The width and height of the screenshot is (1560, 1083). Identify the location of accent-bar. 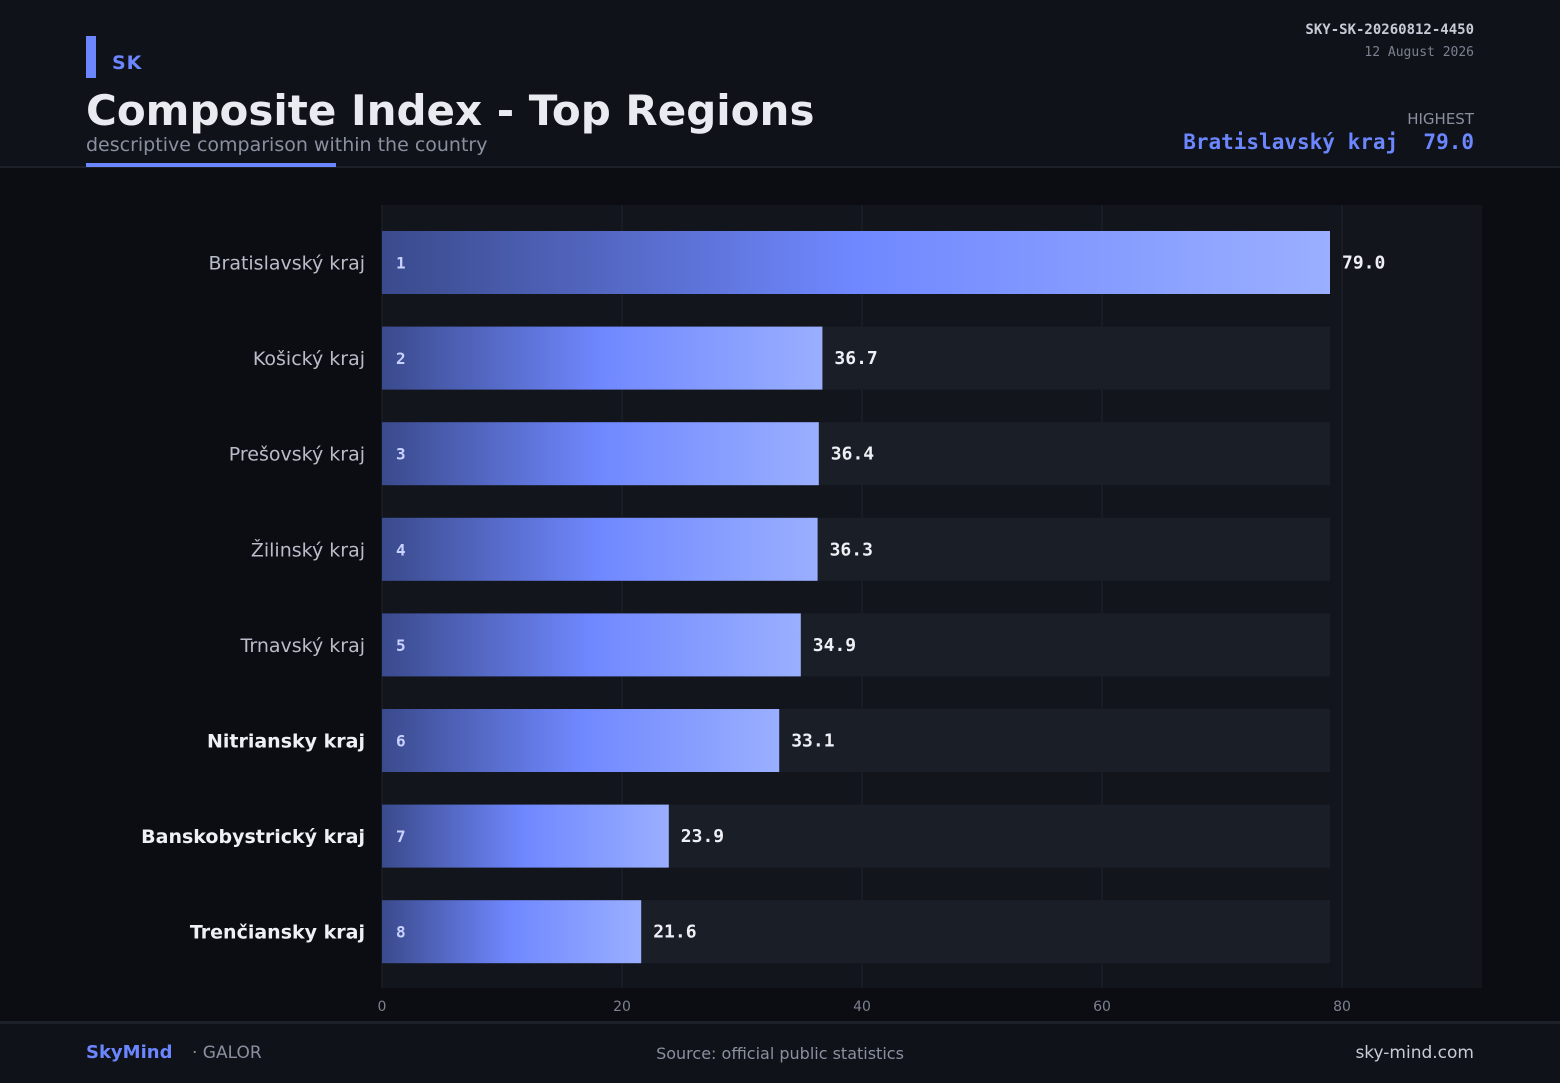
(91, 57).